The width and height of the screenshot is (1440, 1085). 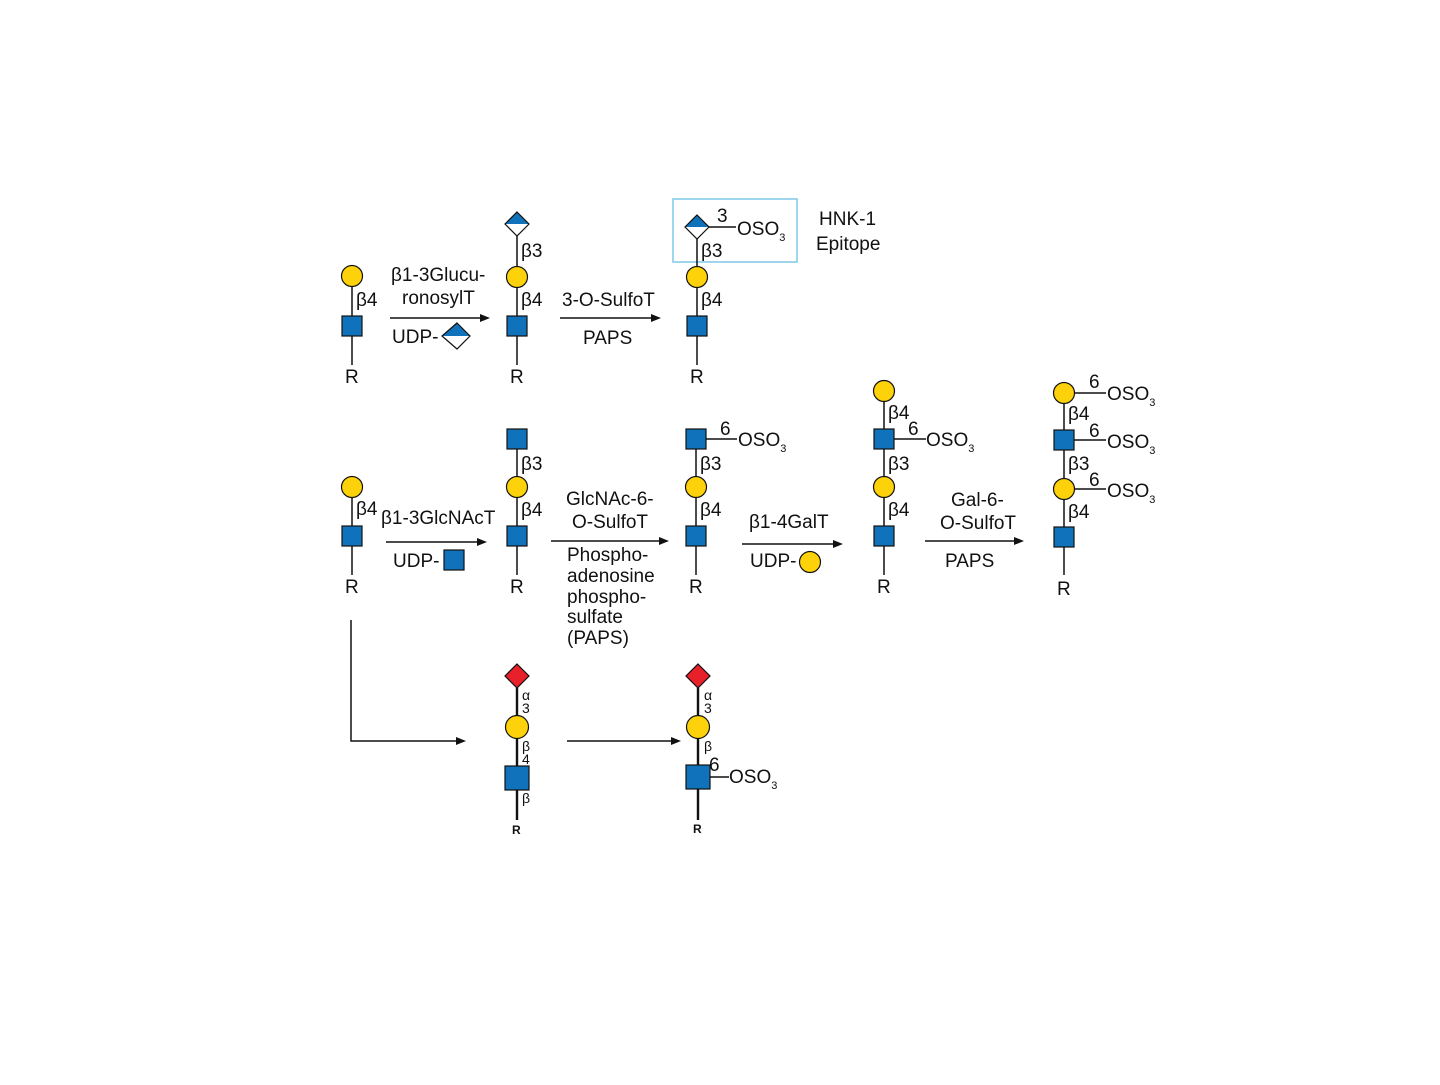 What do you see at coordinates (438, 540) in the screenshot?
I see `row2-reaction-1: β1-3GlcNAcT UDP-` at bounding box center [438, 540].